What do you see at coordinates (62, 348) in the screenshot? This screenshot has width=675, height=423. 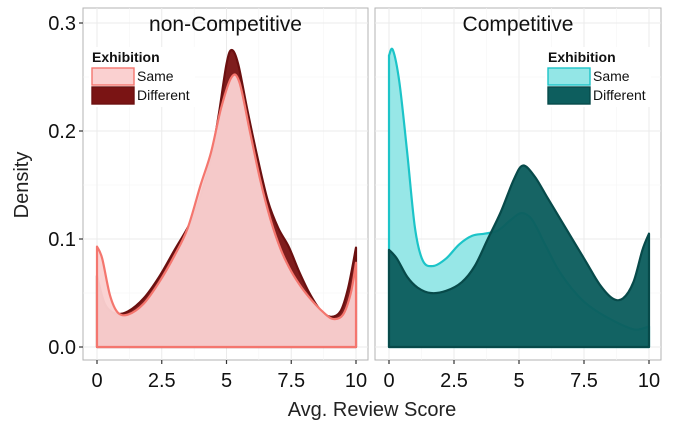 I see `y-tick-label: 0.0` at bounding box center [62, 348].